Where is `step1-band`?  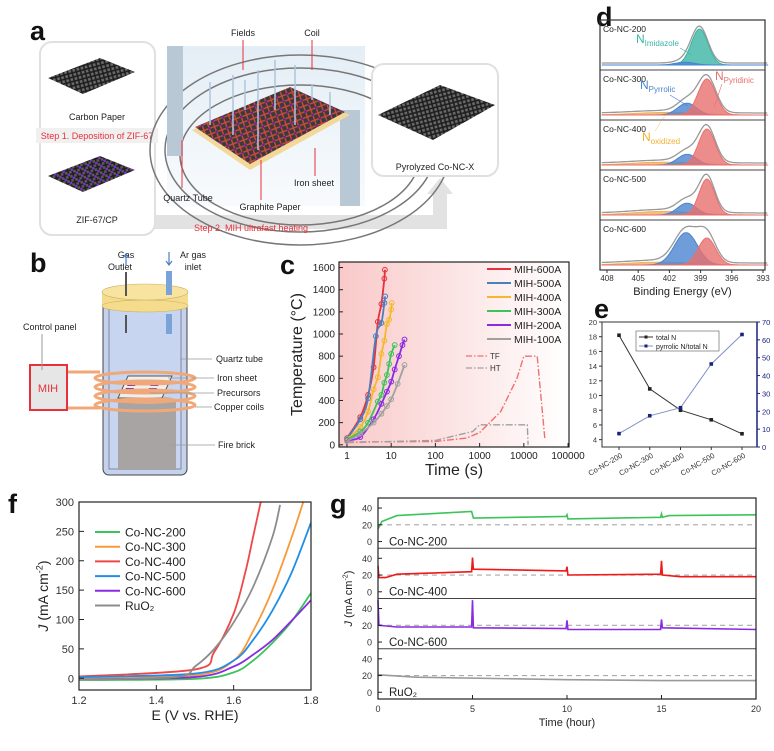
step1-band is located at coordinates (97, 135).